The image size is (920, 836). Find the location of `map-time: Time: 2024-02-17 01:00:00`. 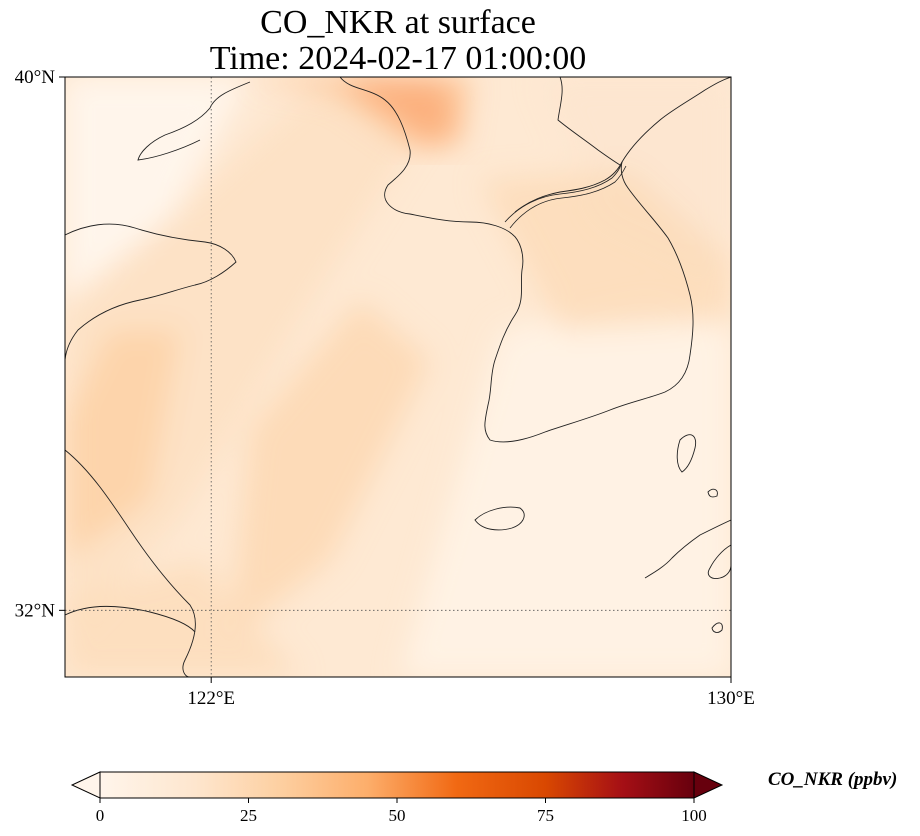

map-time: Time: 2024-02-17 01:00:00 is located at coordinates (398, 58).